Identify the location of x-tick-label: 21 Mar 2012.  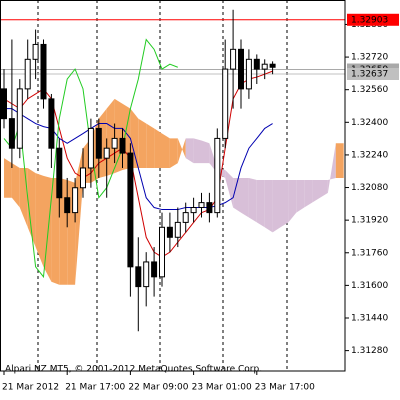
(30, 388).